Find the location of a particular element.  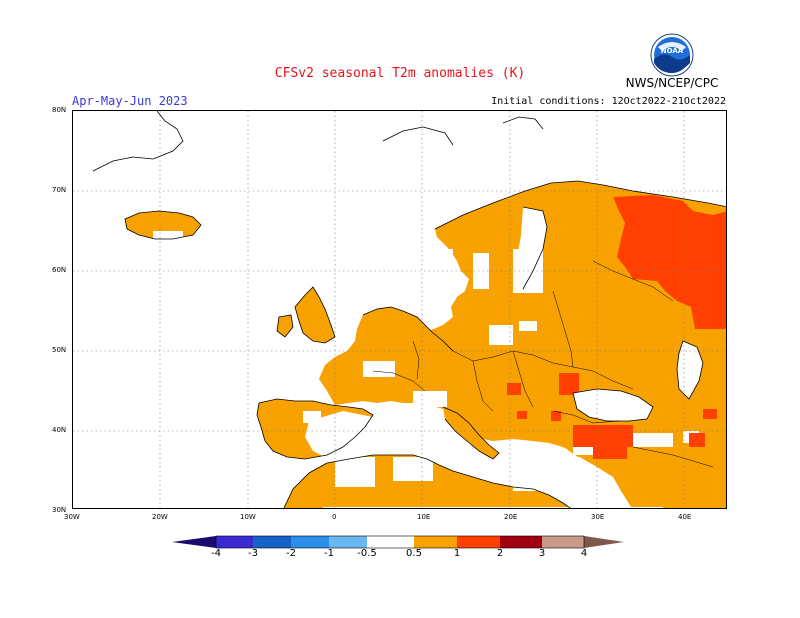

lat-label-30n: 30N is located at coordinates (59, 510).